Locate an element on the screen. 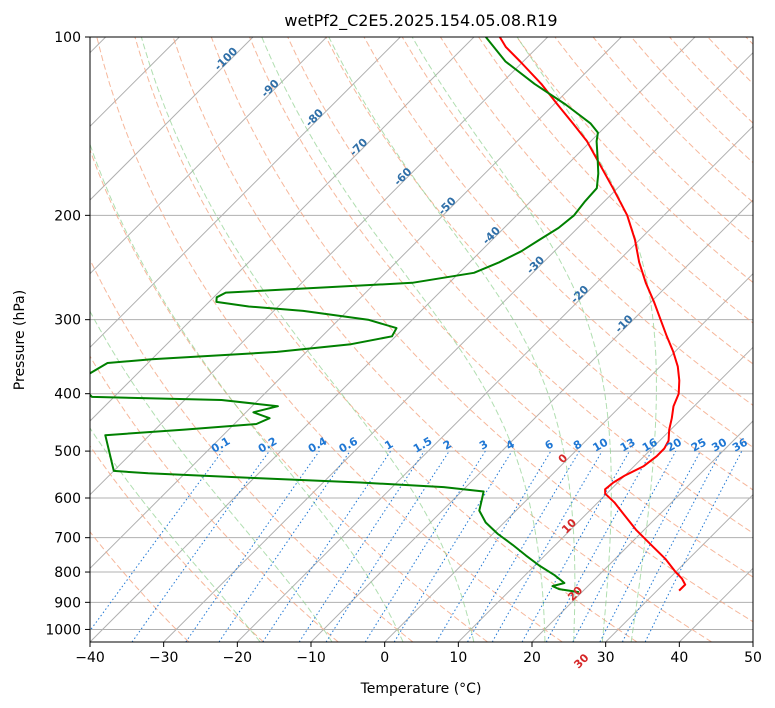  x-tick-label: 50 is located at coordinates (753, 658).